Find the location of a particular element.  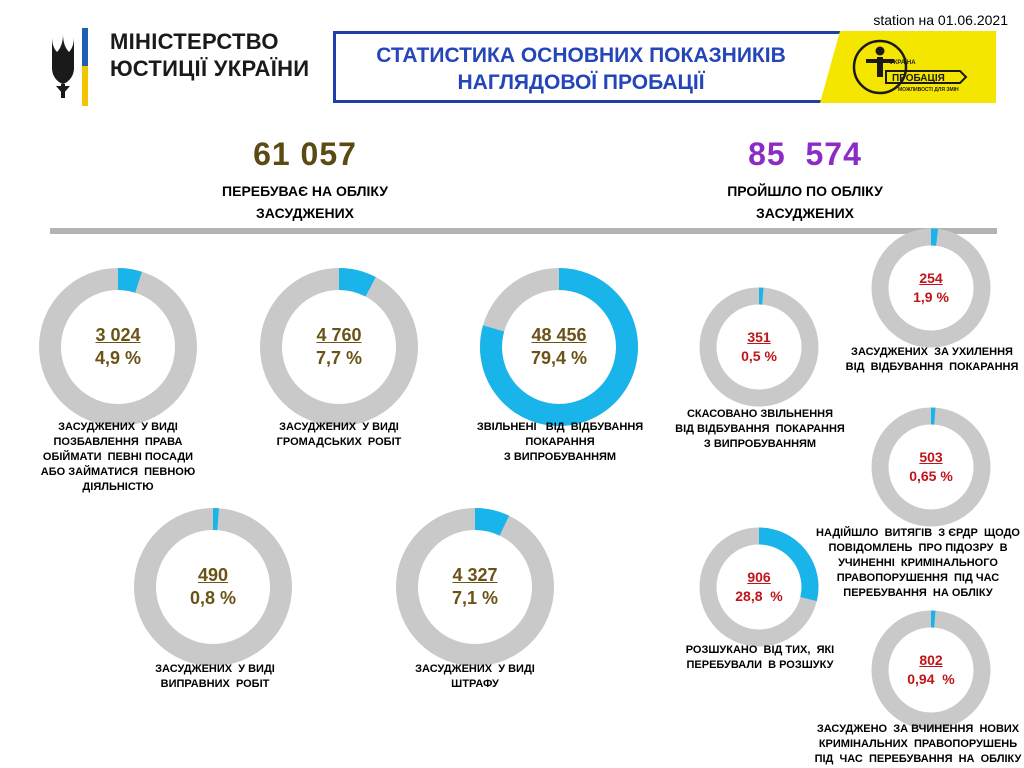

caption-line: ОБІЙМАТИ ПЕВНІ ПОСАДИ is located at coordinates (118, 457).